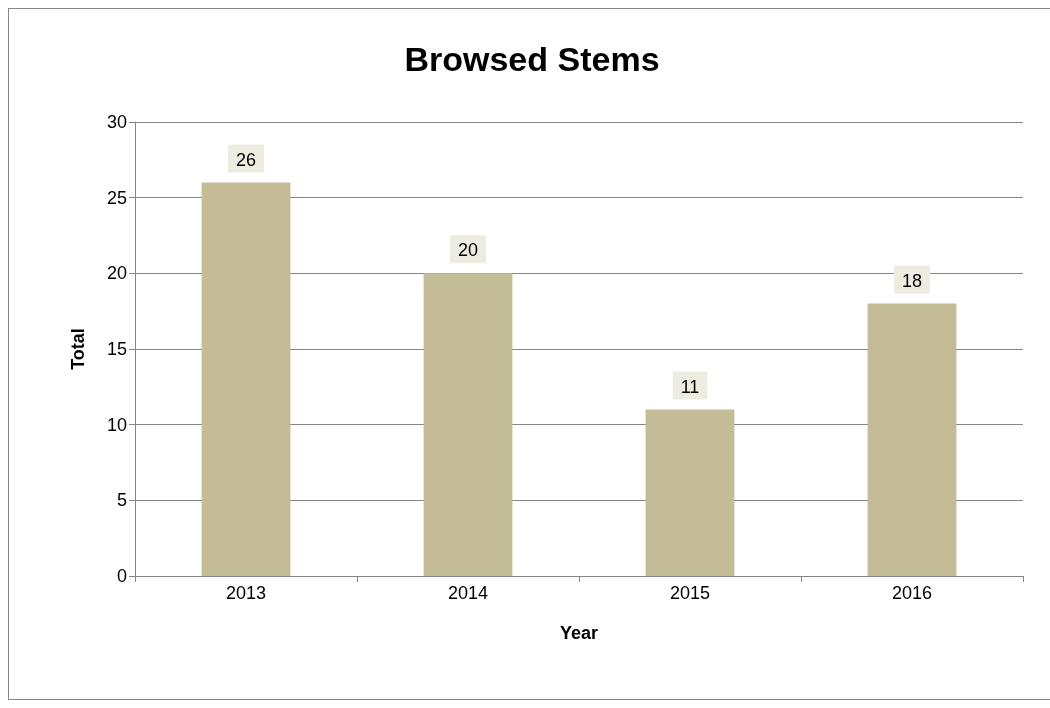  I want to click on y-tick-label: 0, so click(121, 576).